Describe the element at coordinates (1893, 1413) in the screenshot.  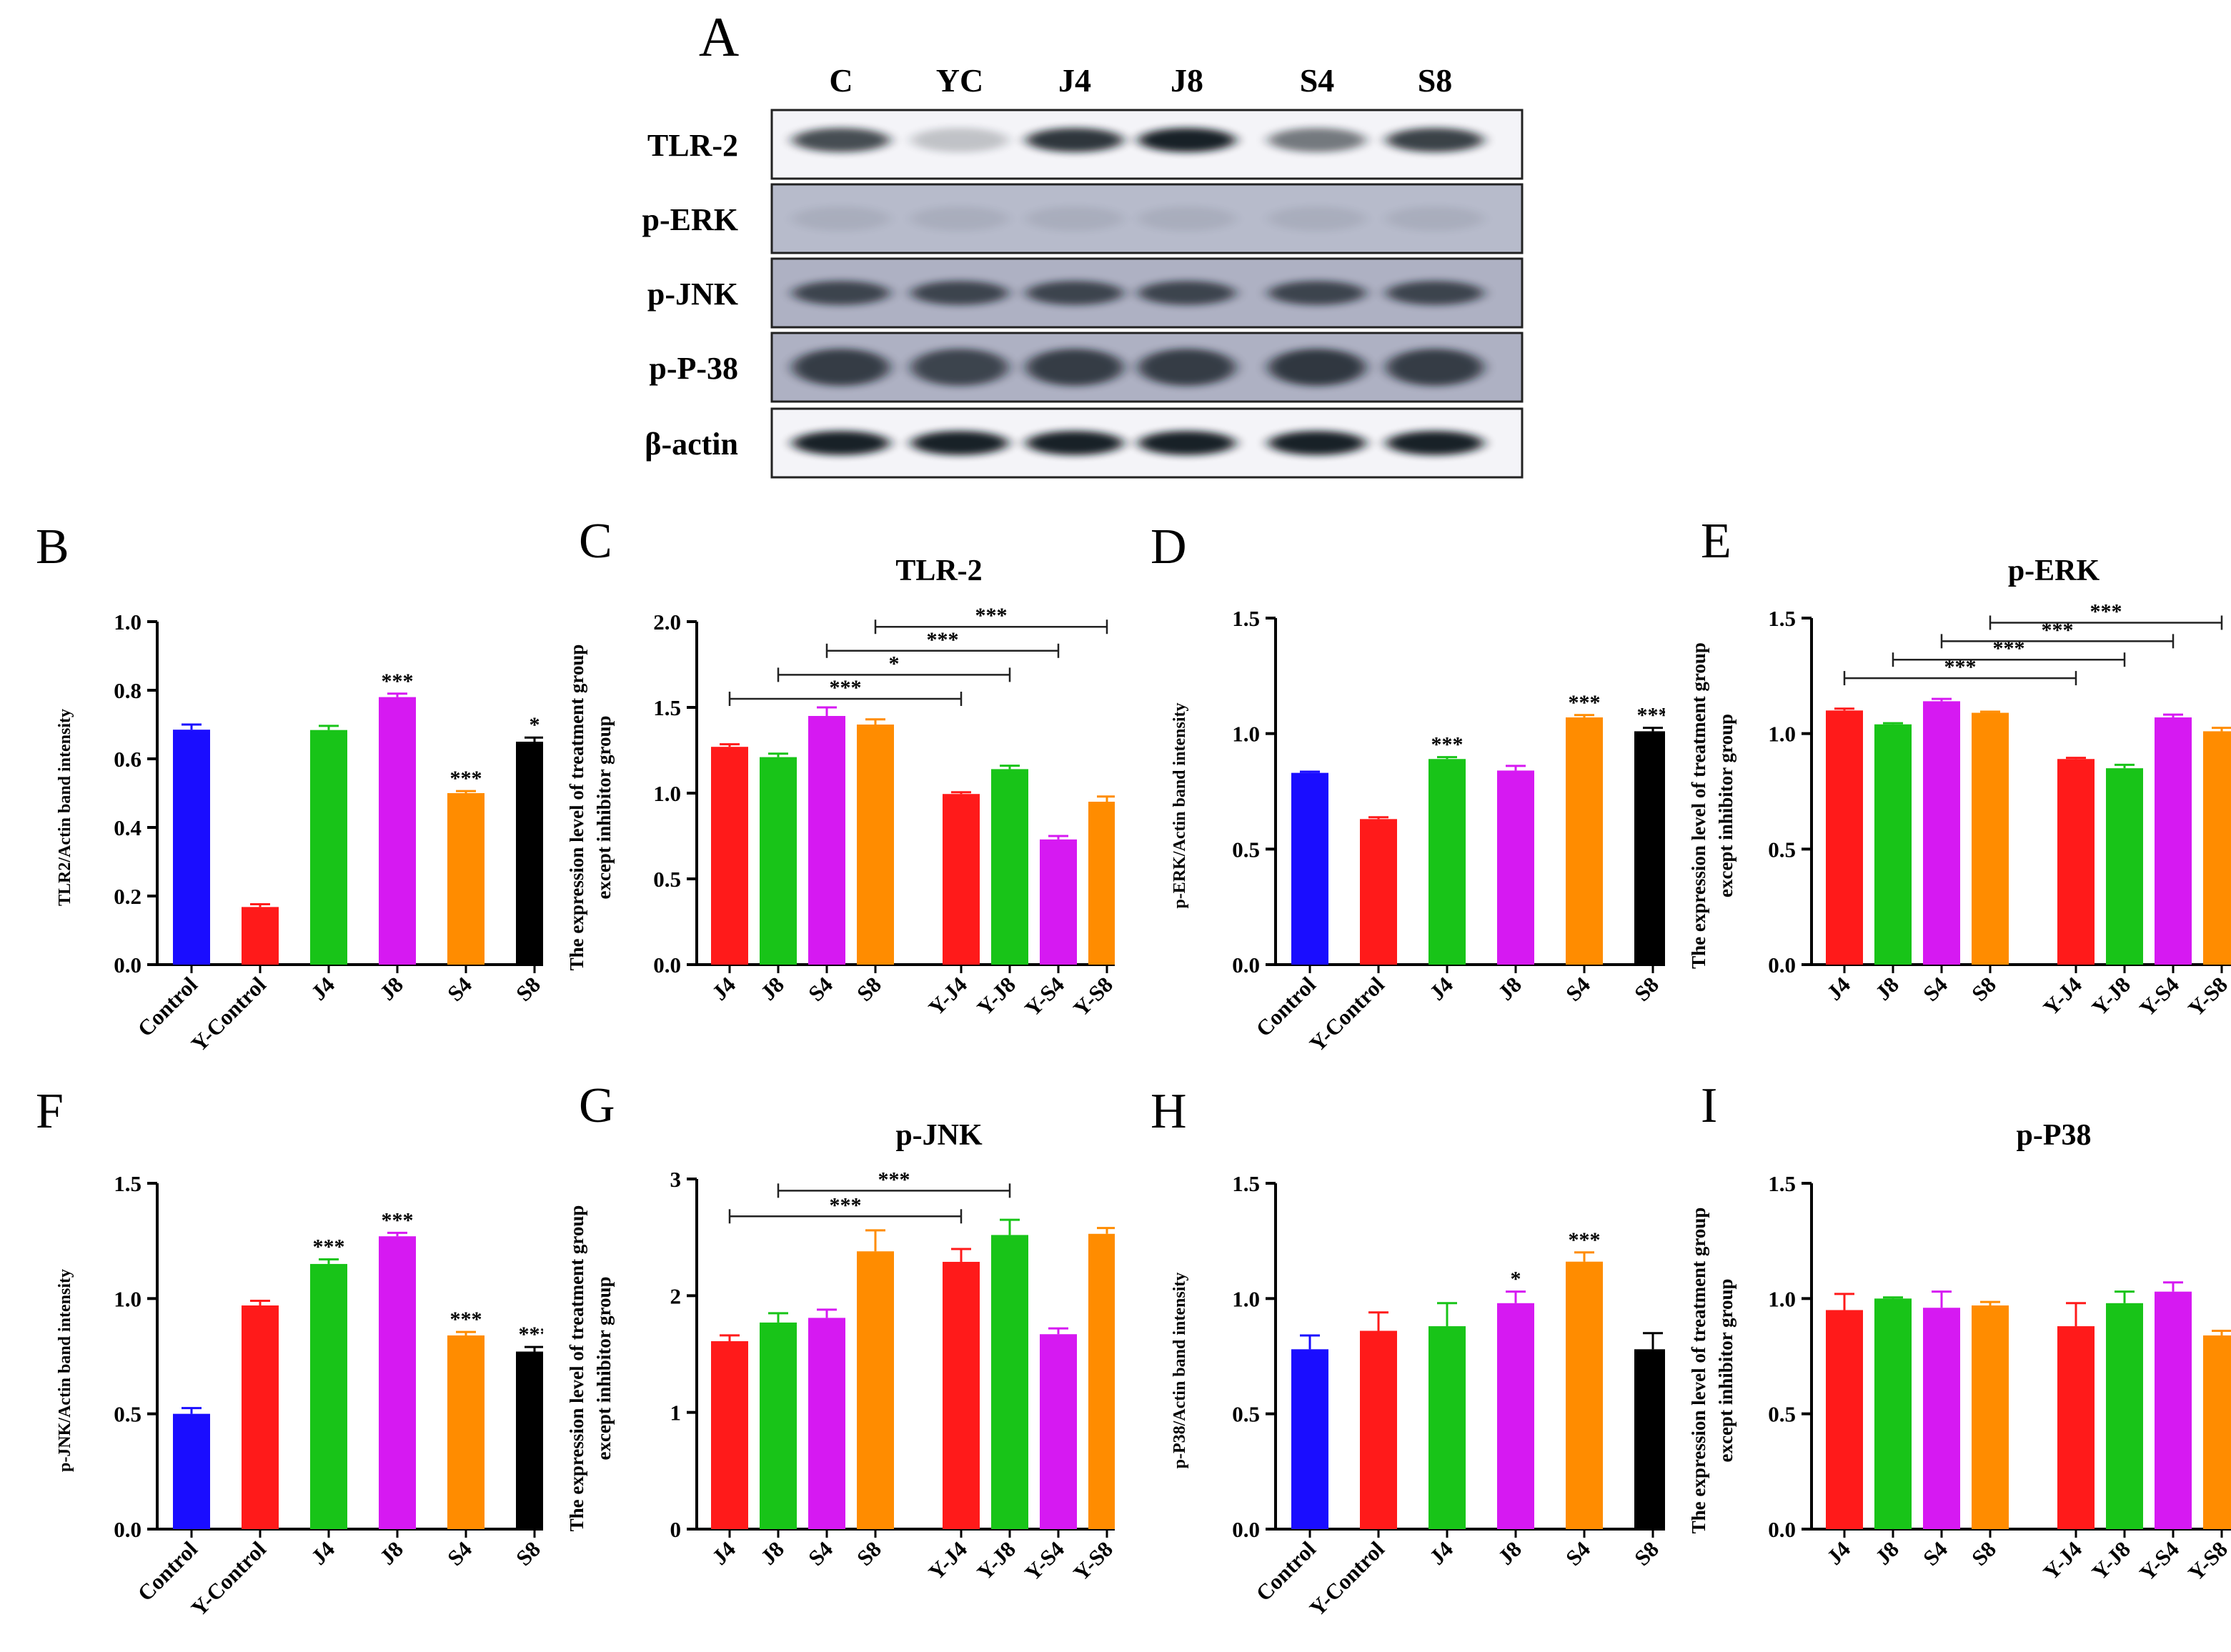
I see `bar-i-j8` at that location.